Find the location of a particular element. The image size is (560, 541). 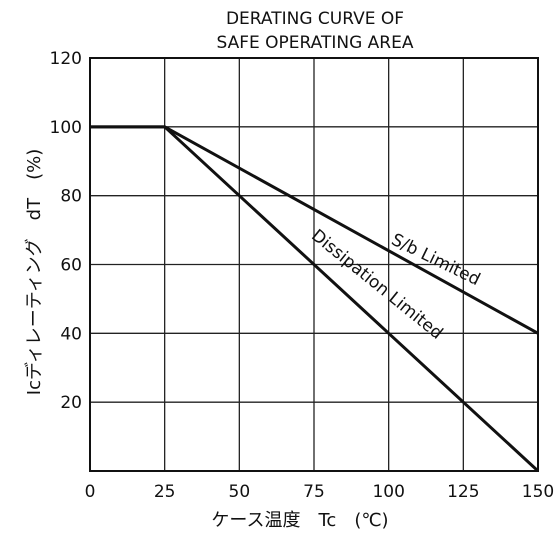

x-tick-label-25: 25 is located at coordinates (165, 492).